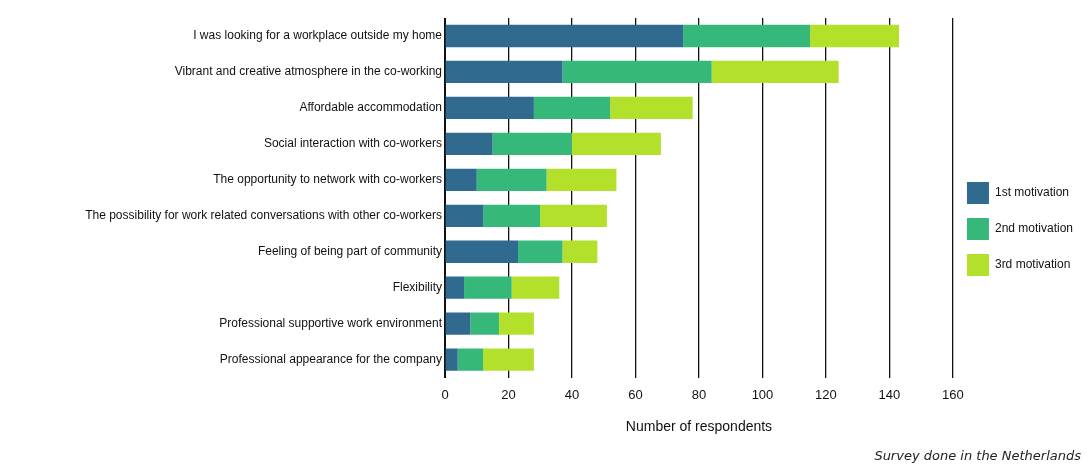  What do you see at coordinates (308, 71) in the screenshot?
I see `y-tick-label: Vibrant and creative atmosphere in the co-working` at bounding box center [308, 71].